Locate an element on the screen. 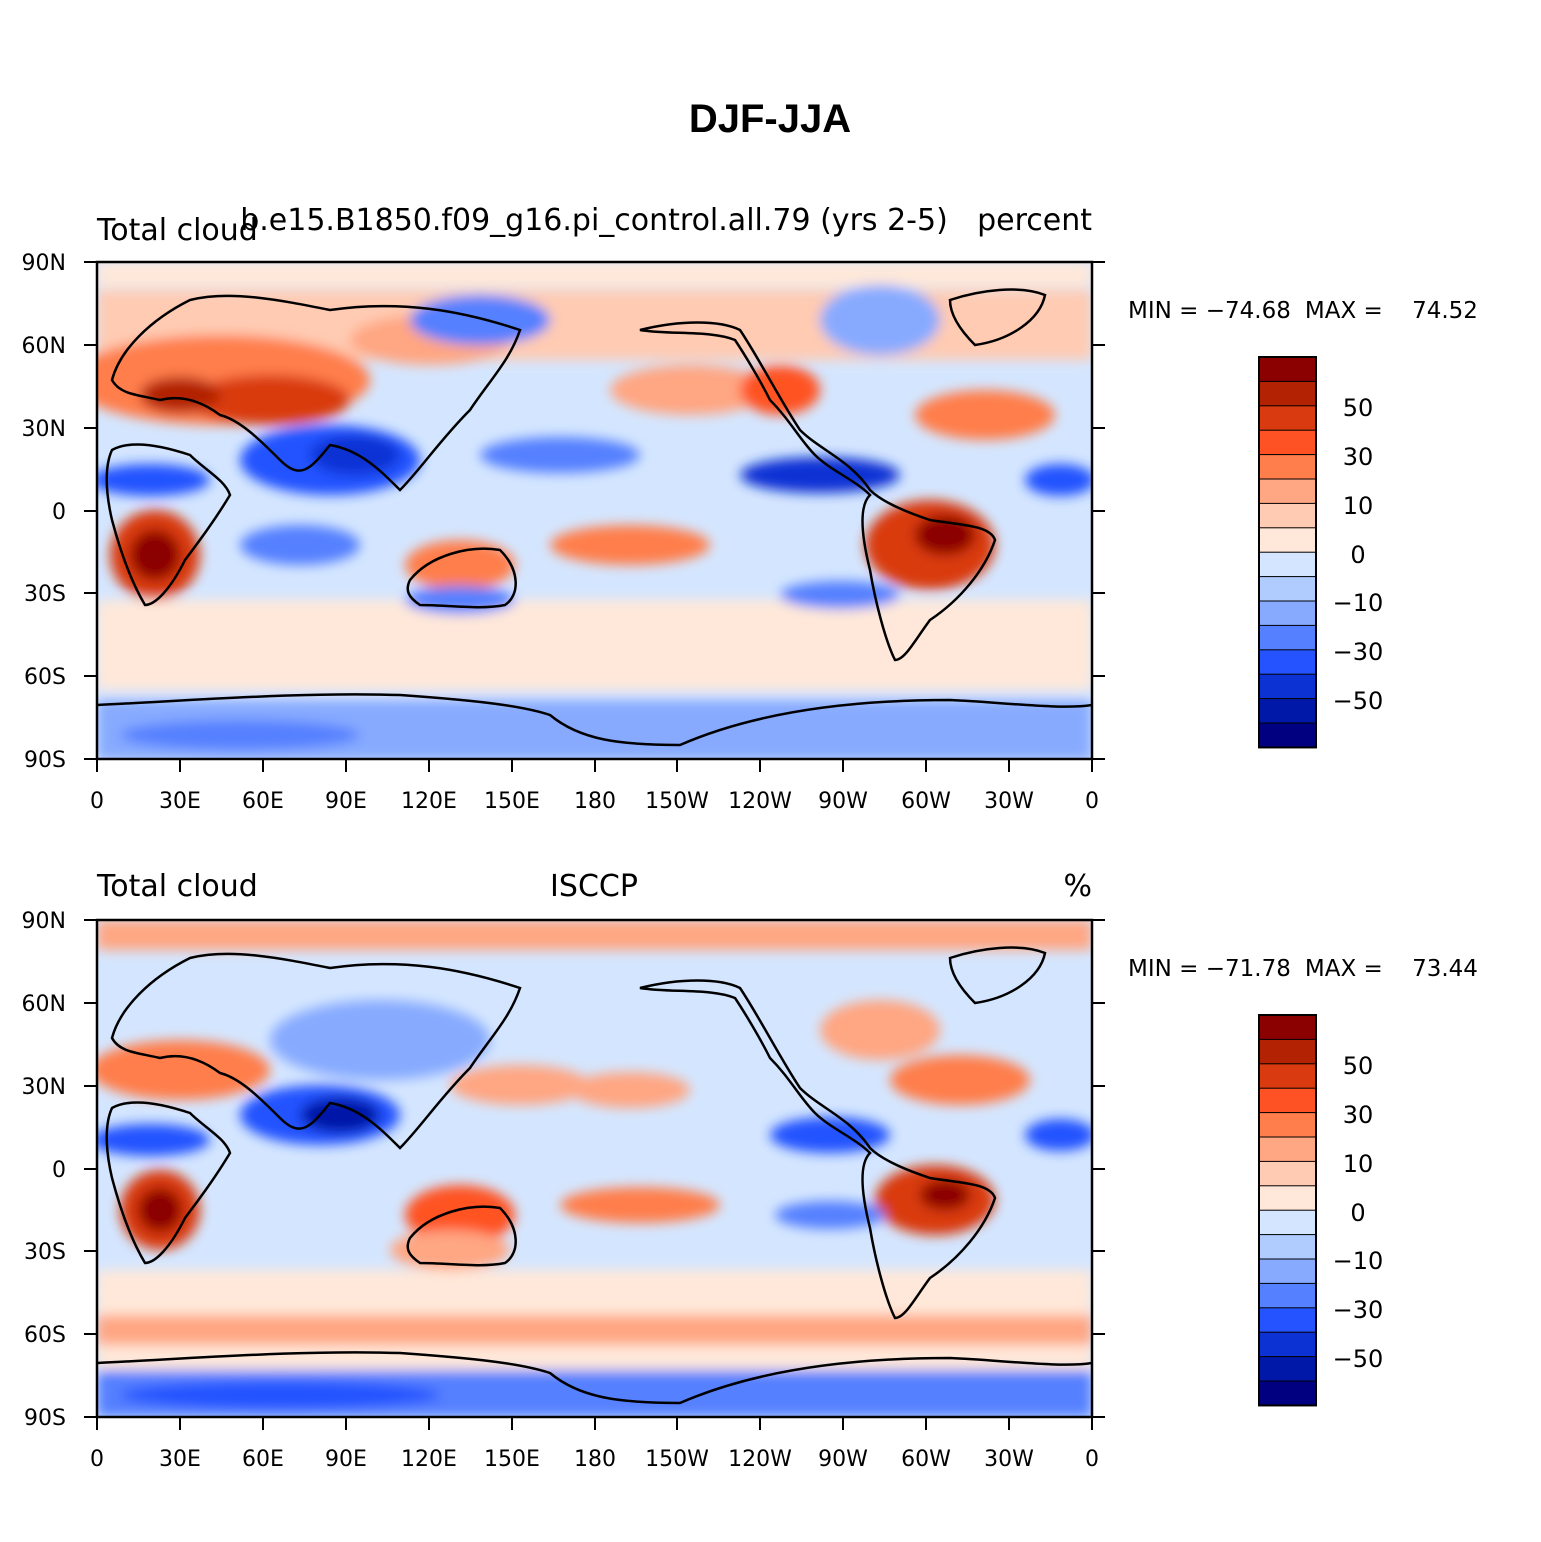 This screenshot has width=1541, height=1542. panel-2-right-title: % is located at coordinates (1077, 886).